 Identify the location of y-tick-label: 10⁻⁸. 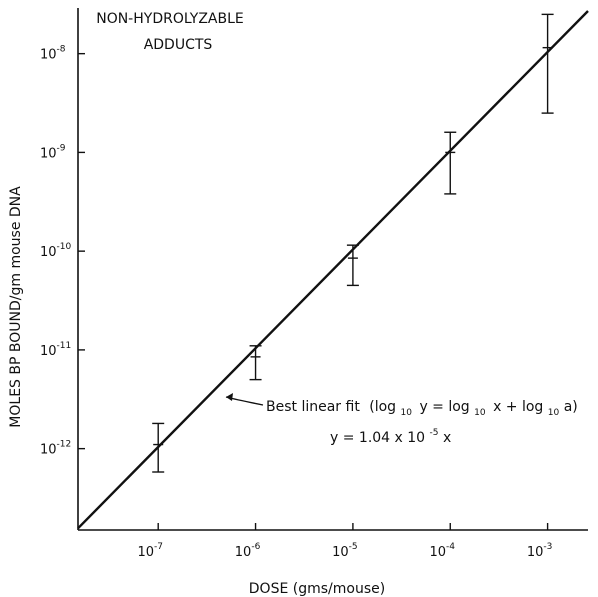
(53, 54).